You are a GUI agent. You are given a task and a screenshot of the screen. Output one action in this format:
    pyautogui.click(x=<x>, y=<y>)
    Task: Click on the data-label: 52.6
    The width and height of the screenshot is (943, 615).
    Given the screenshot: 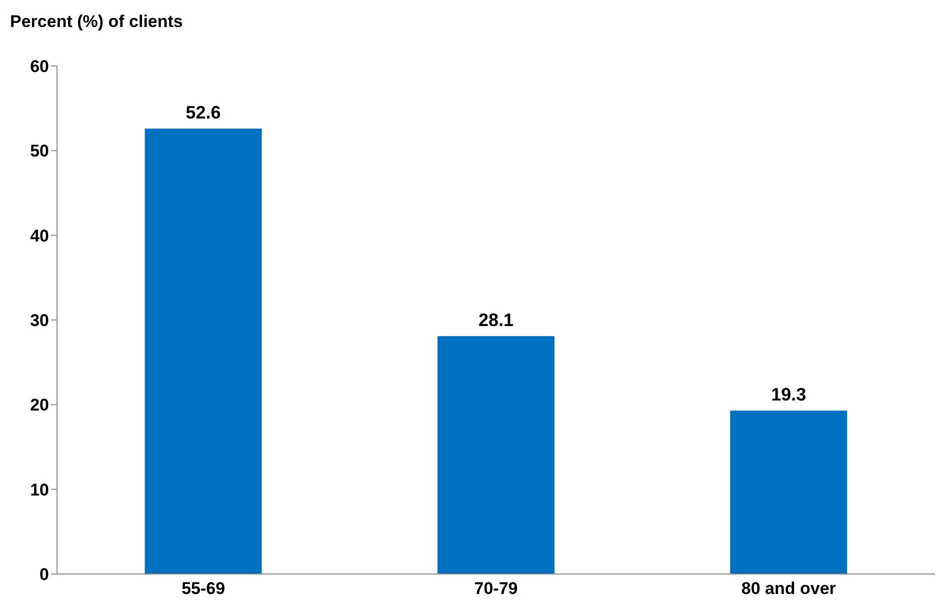 What is the action you would take?
    pyautogui.click(x=203, y=112)
    